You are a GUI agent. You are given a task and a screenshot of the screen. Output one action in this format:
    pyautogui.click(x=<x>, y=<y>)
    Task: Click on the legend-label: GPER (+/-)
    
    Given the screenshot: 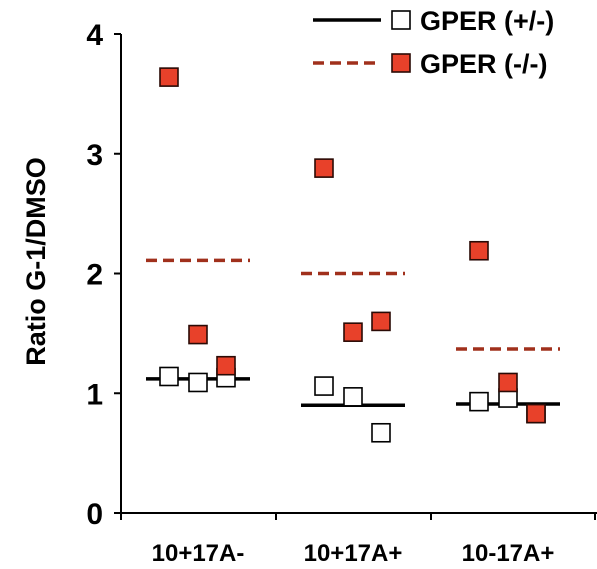 What is the action you would take?
    pyautogui.click(x=487, y=21)
    